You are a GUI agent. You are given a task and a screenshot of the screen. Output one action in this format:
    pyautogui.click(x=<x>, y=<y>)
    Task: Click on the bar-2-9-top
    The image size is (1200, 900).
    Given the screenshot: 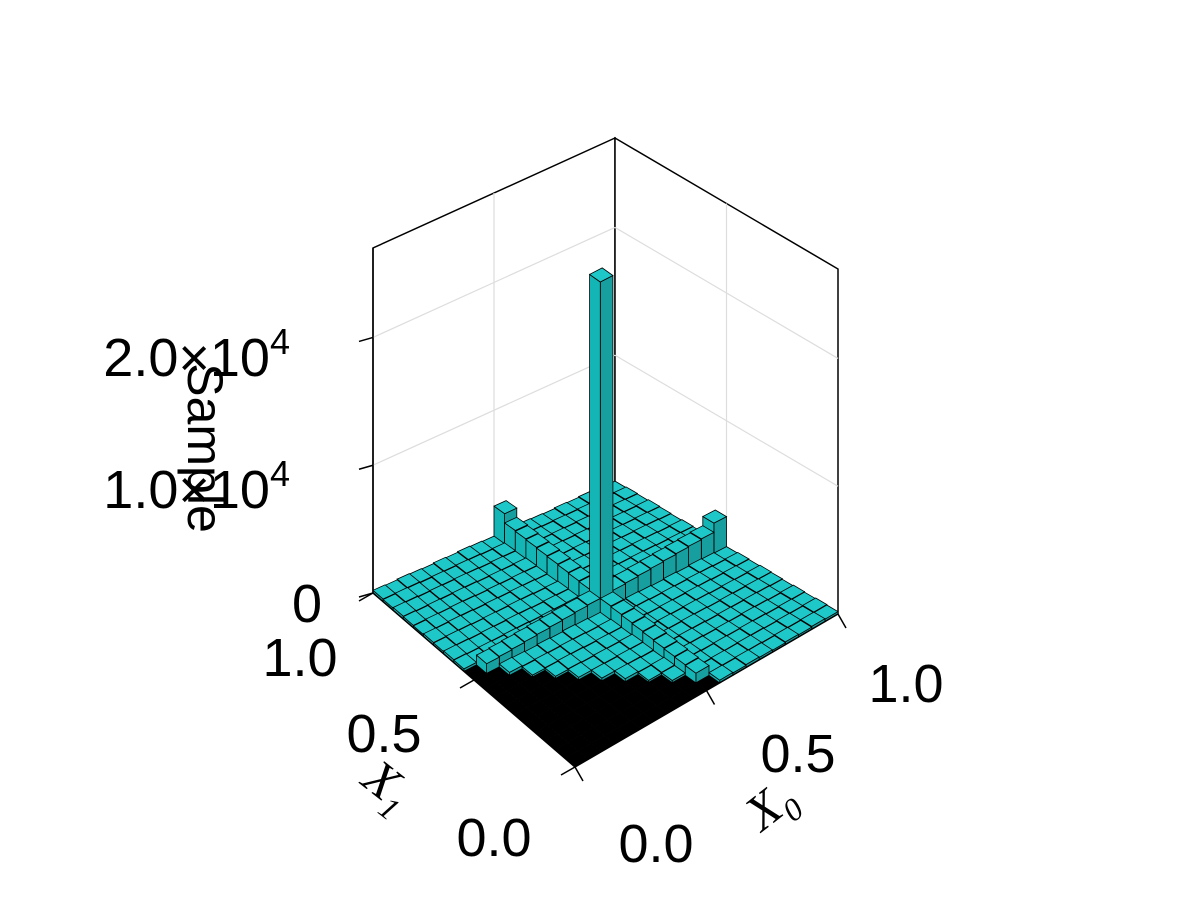 What is the action you would take?
    pyautogui.click(x=510, y=664)
    